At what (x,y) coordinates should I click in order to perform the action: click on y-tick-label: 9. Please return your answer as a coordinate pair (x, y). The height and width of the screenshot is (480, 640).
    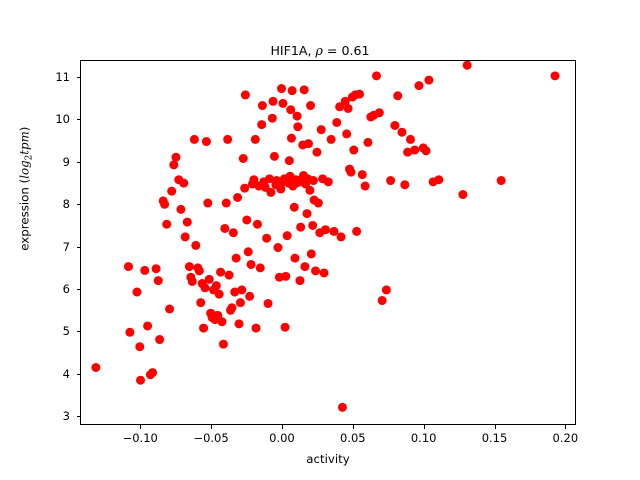
    Looking at the image, I should click on (66, 161).